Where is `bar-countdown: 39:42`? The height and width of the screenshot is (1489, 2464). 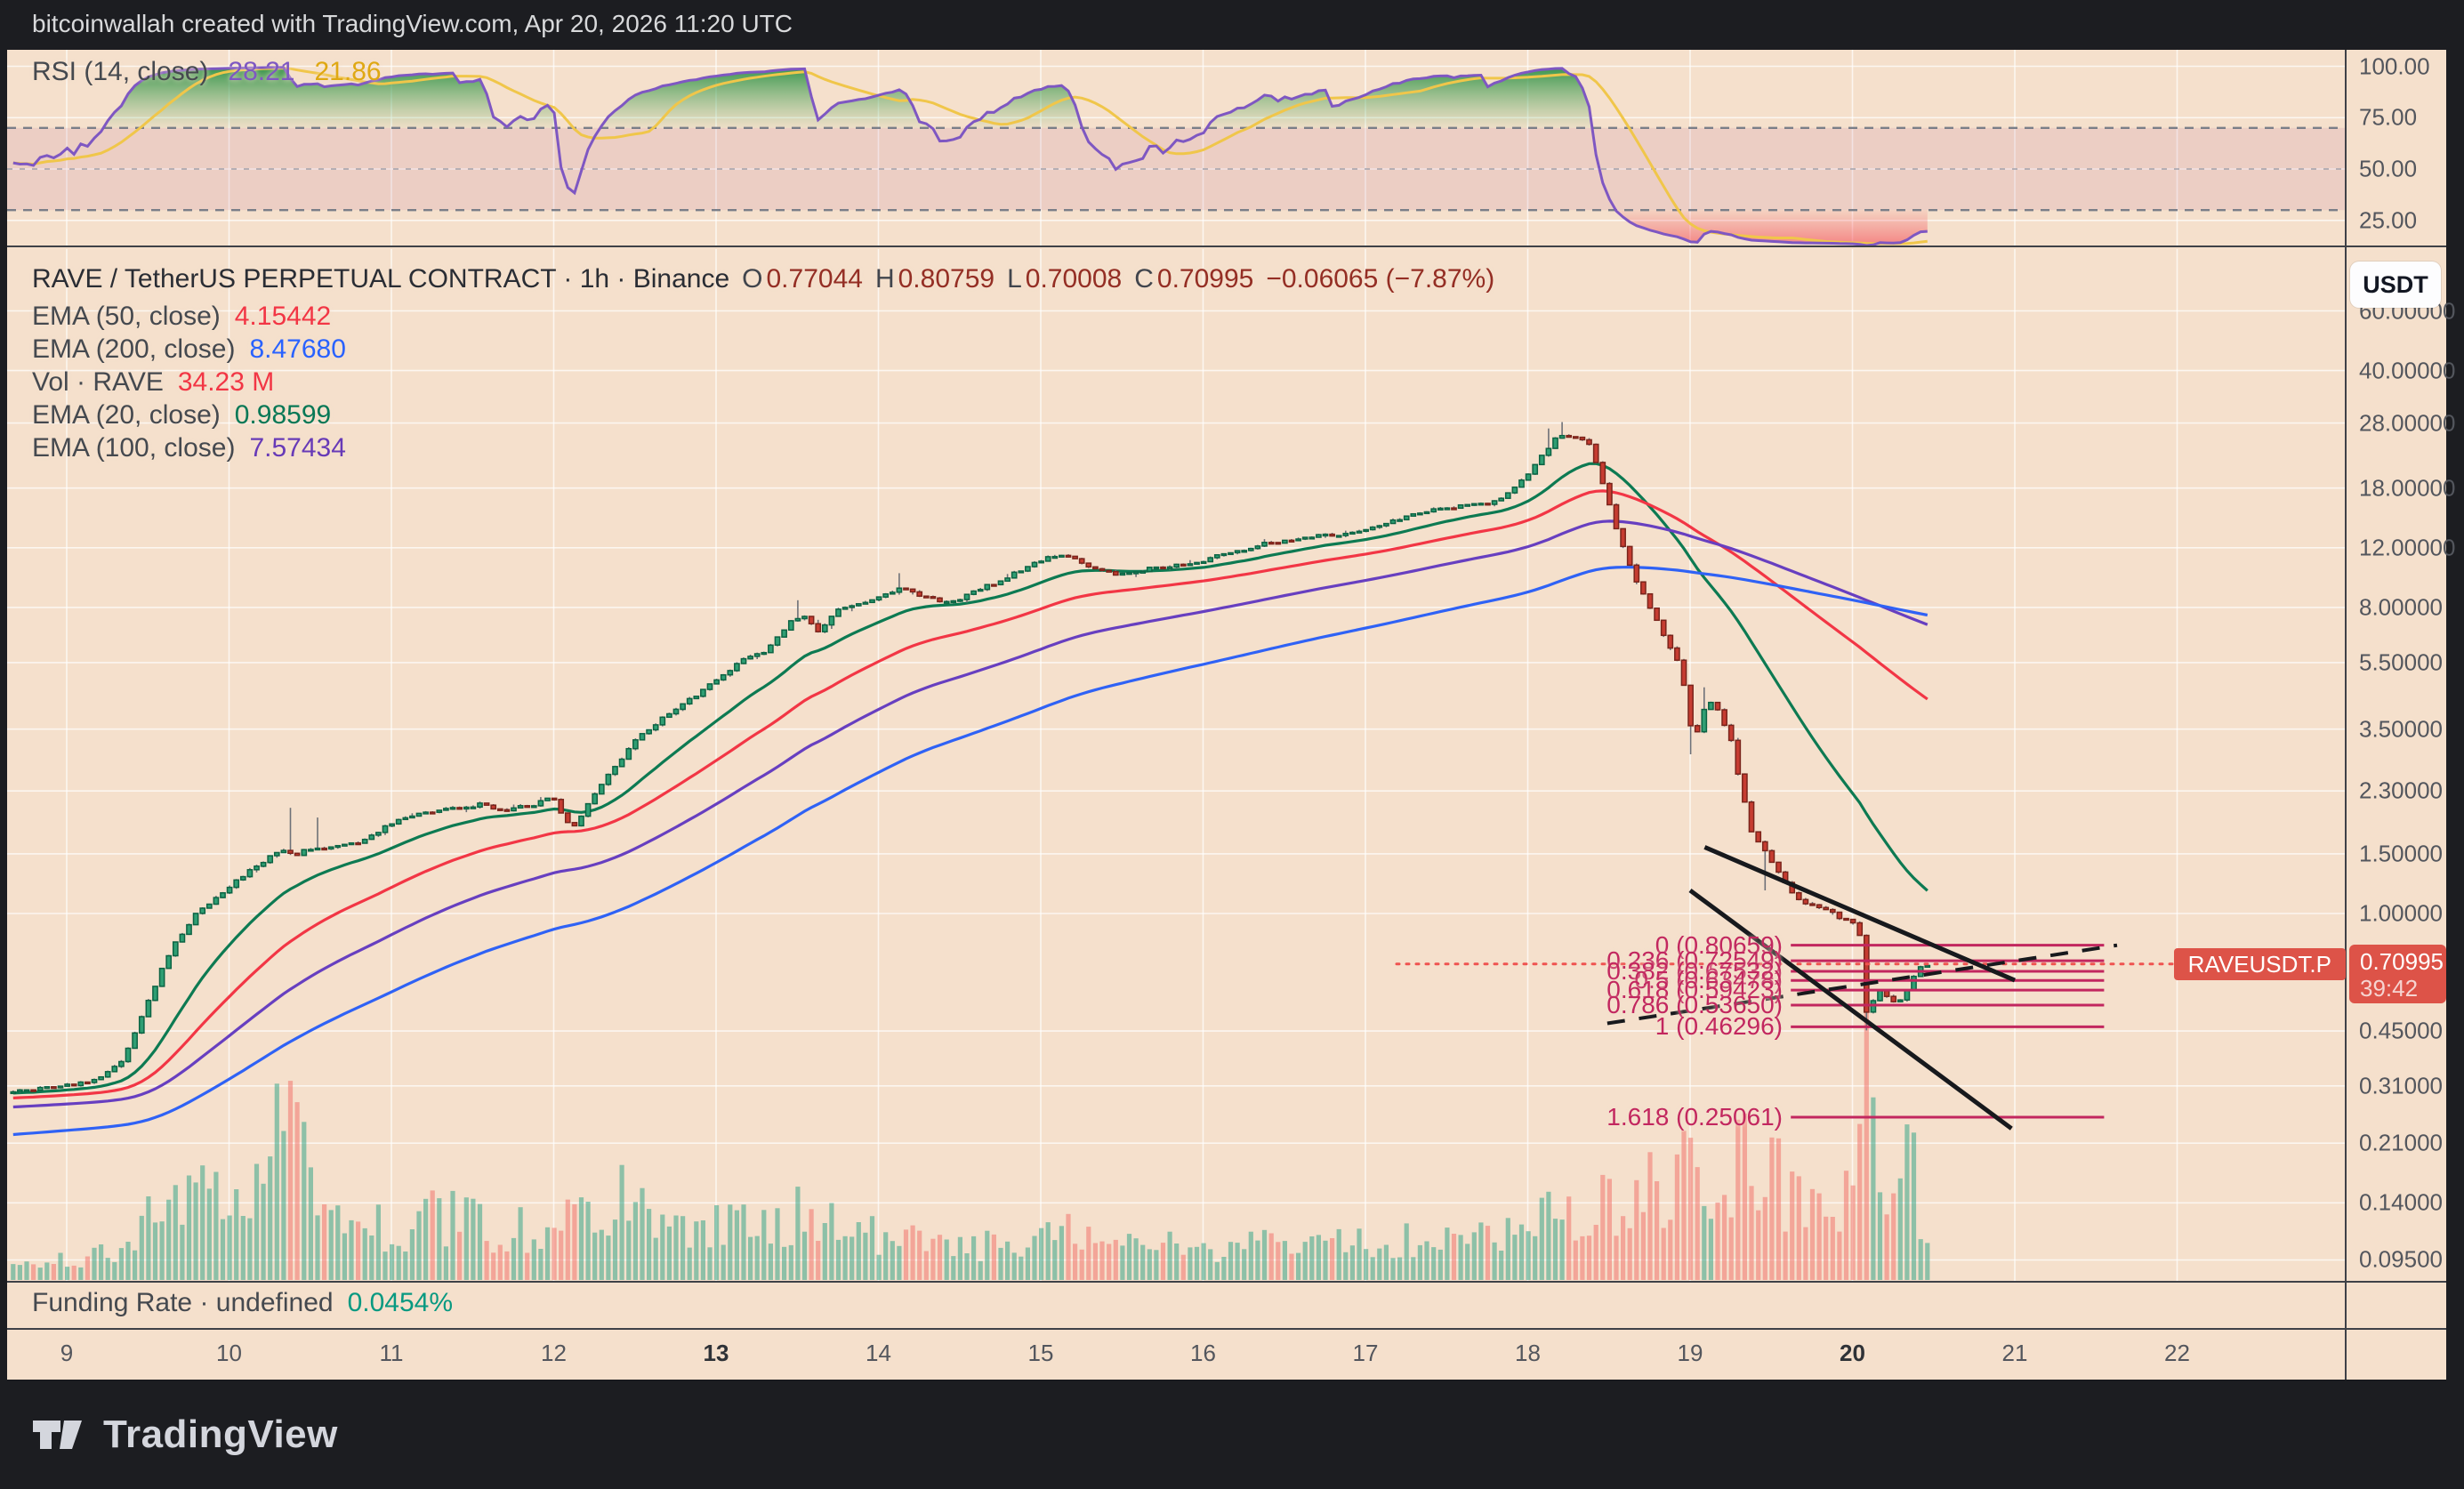
bar-countdown: 39:42 is located at coordinates (2389, 988).